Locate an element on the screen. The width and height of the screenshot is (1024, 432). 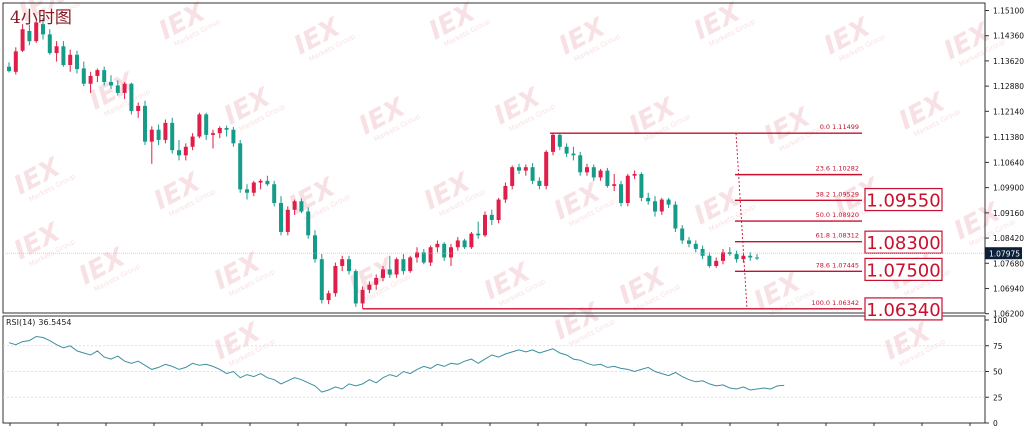
rsi-tick-label: 50 is located at coordinates (998, 372).